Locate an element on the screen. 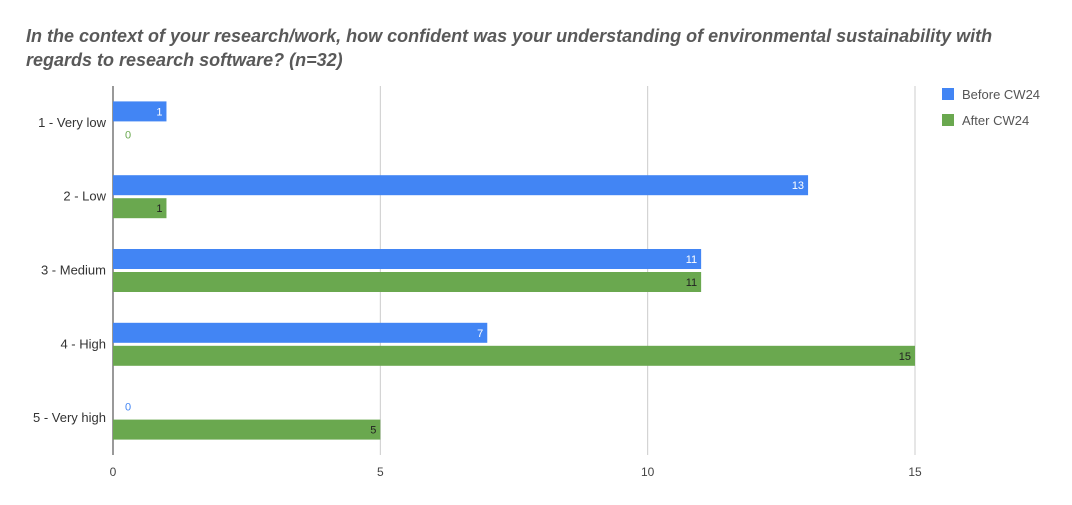  legend-label: Before CW24 is located at coordinates (1001, 94).